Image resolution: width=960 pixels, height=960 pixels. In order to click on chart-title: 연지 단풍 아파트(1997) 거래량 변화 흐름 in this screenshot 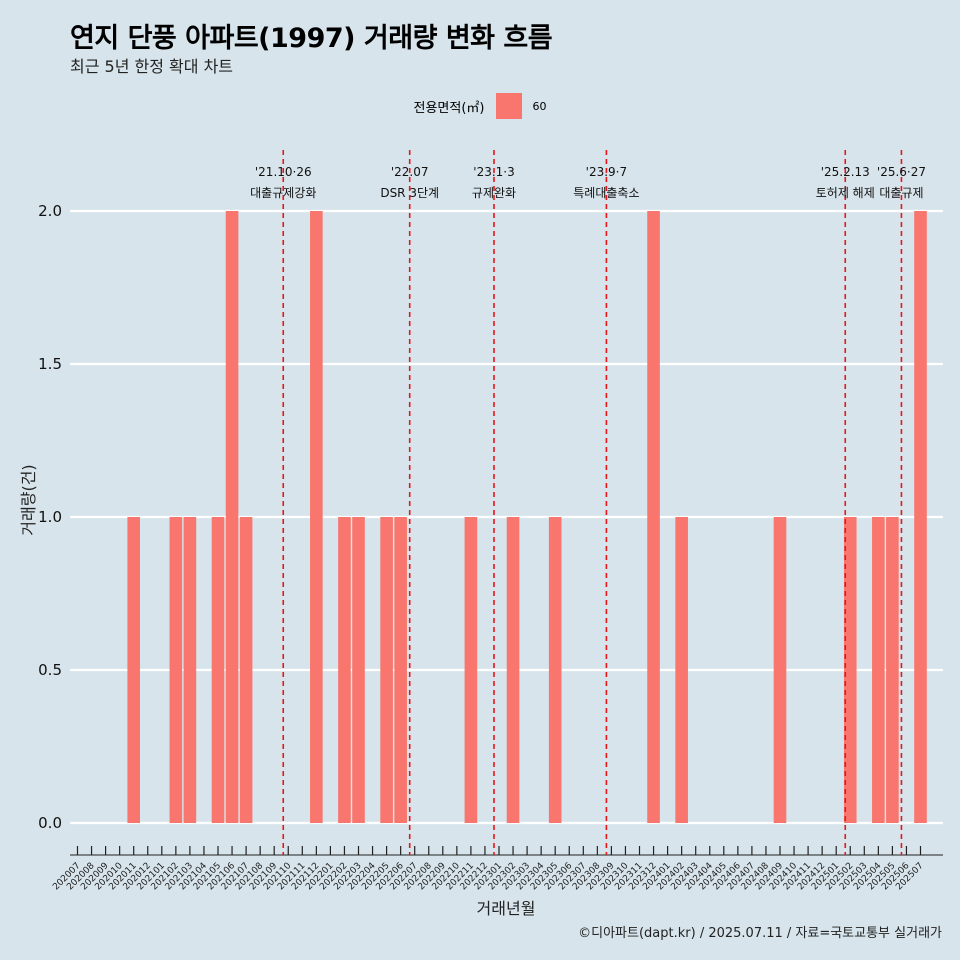, I will do `click(311, 38)`.